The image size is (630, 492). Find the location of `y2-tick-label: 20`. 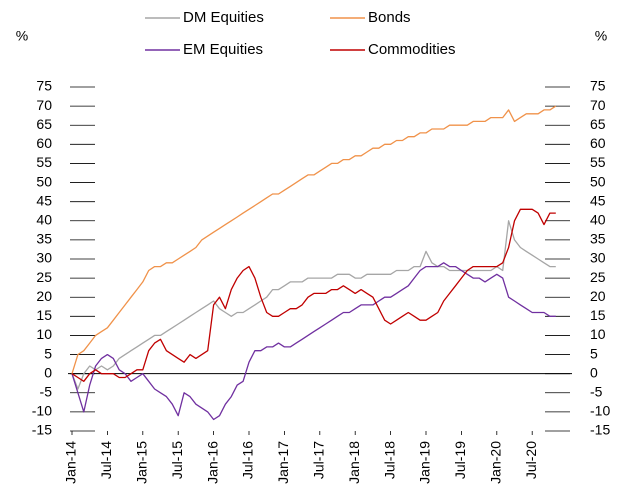

y2-tick-label: 20 is located at coordinates (598, 296).